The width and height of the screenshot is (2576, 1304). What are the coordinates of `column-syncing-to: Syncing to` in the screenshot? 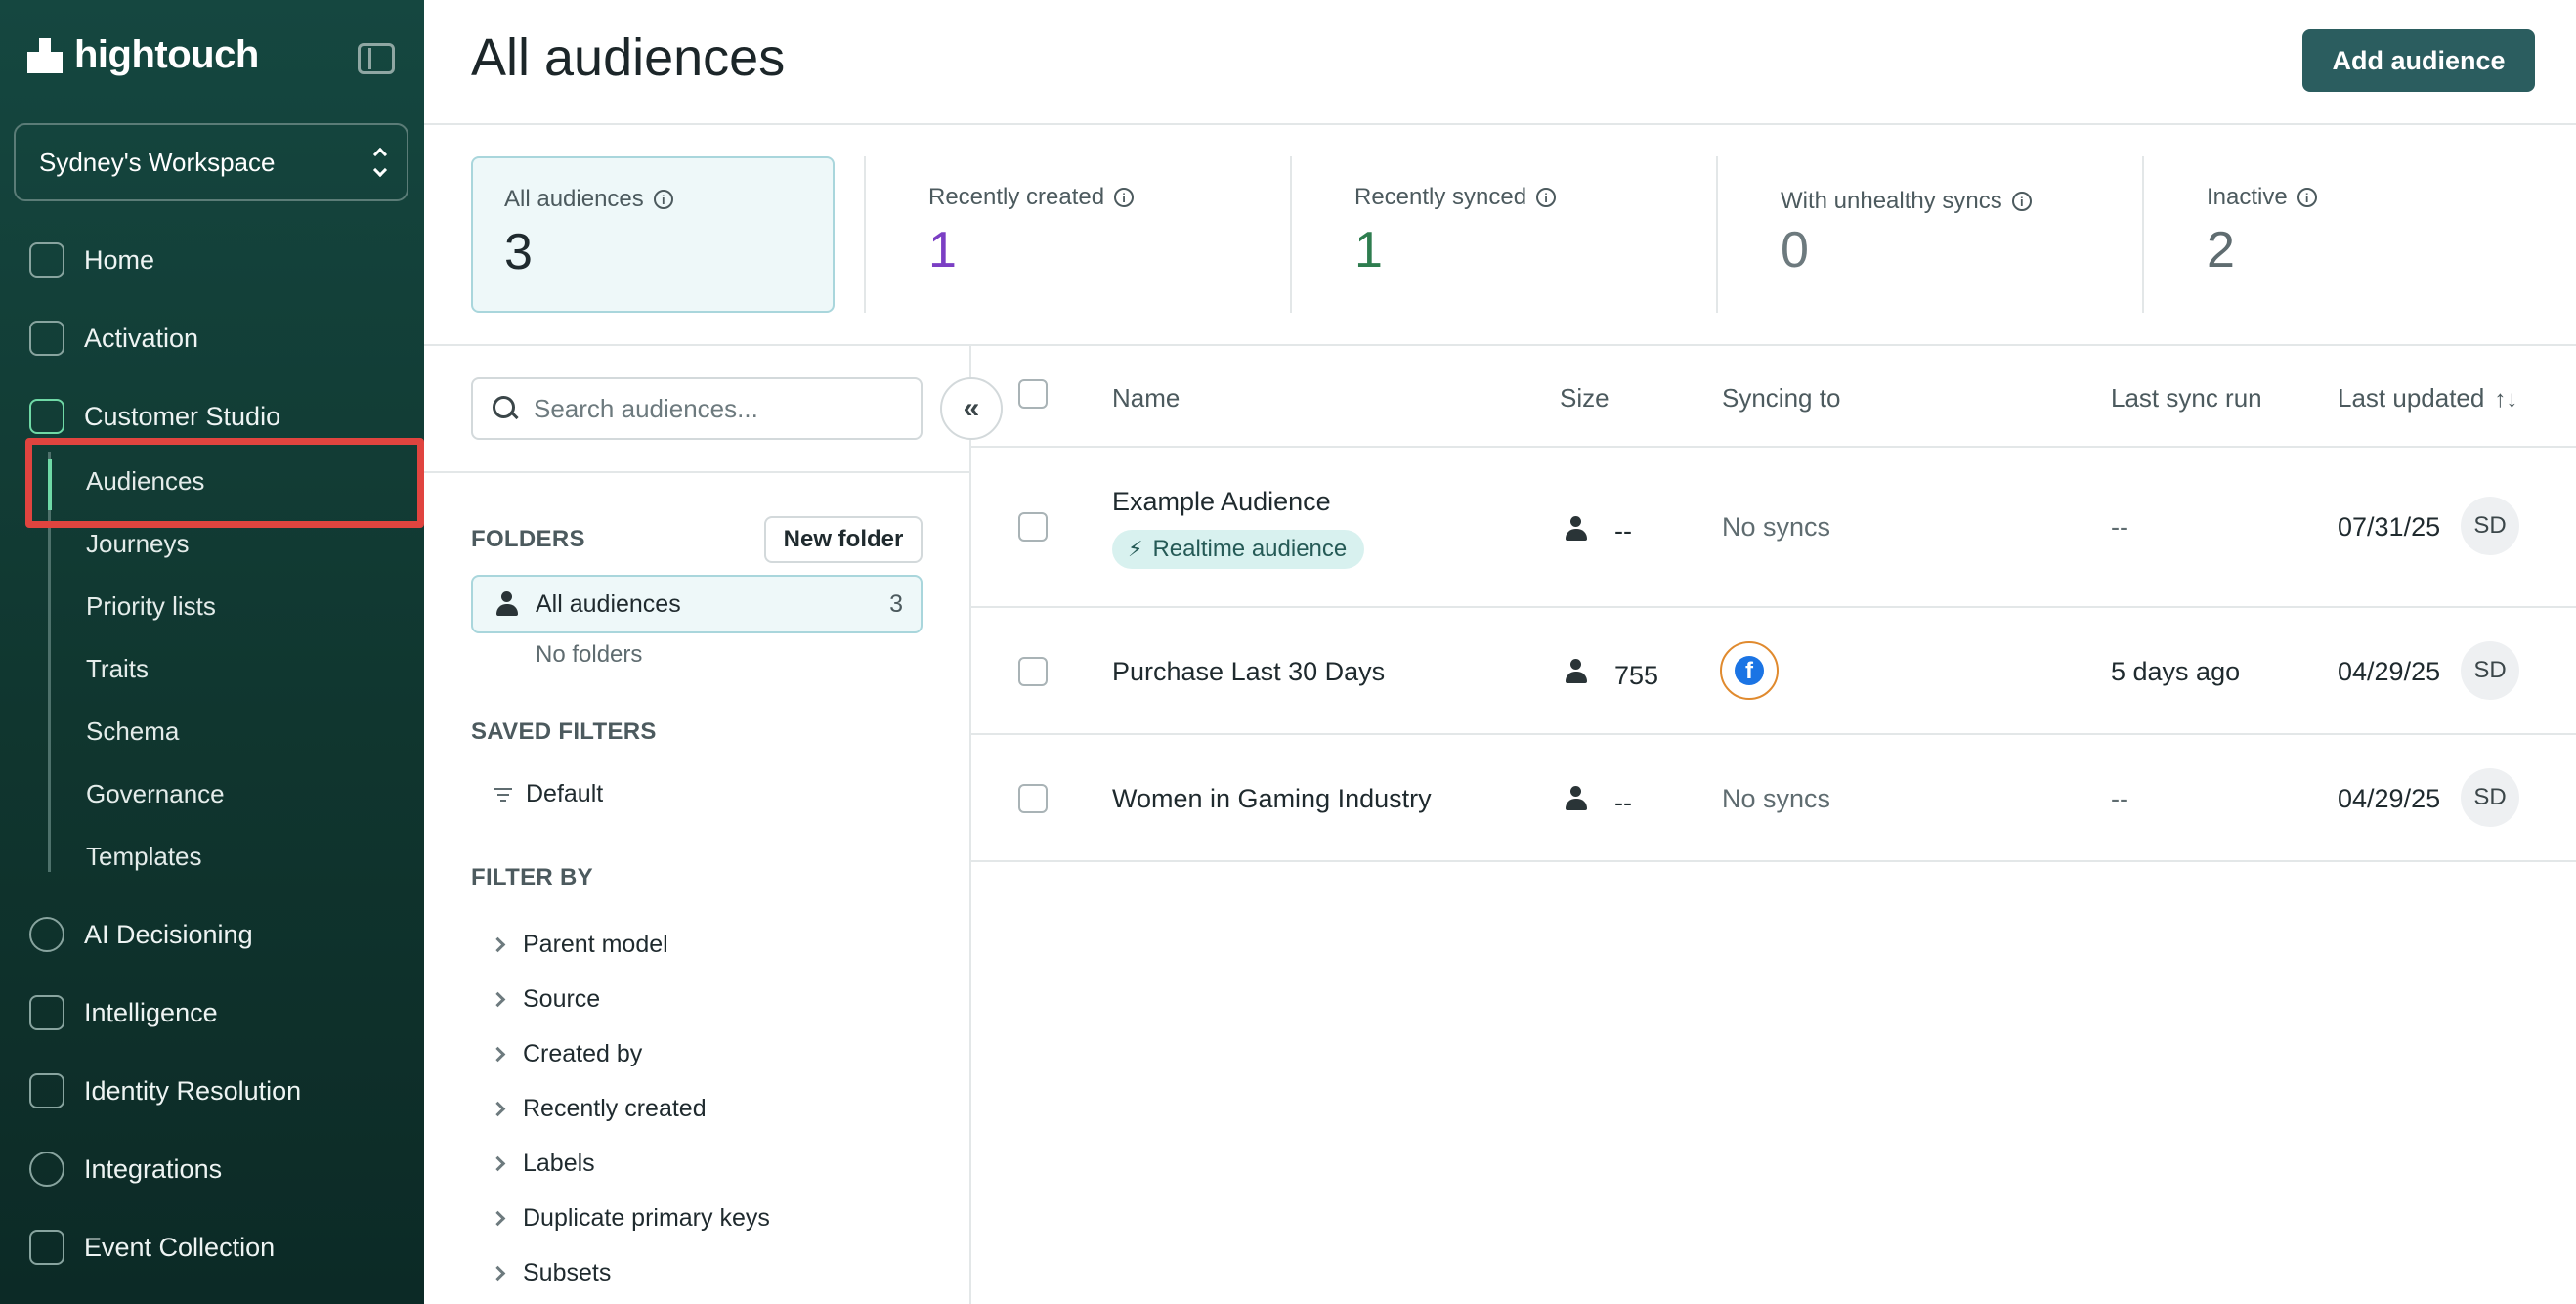 It's located at (1782, 398).